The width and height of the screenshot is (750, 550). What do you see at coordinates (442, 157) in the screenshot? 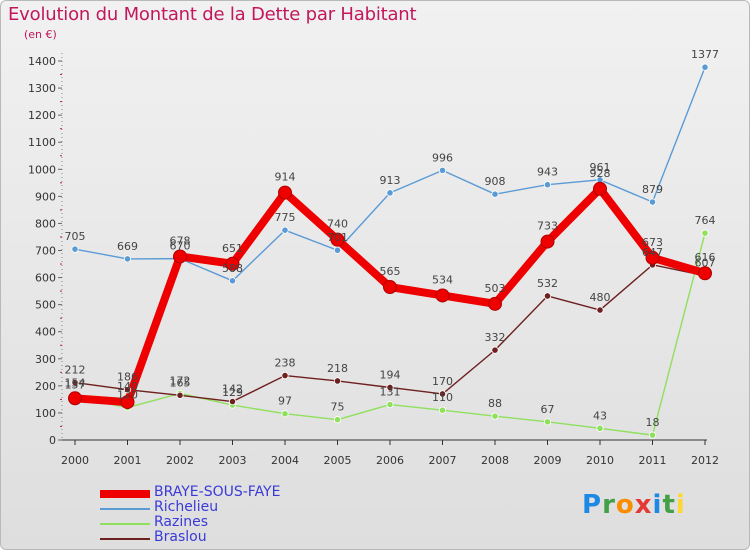
I see `data-label-richelieu: 996` at bounding box center [442, 157].